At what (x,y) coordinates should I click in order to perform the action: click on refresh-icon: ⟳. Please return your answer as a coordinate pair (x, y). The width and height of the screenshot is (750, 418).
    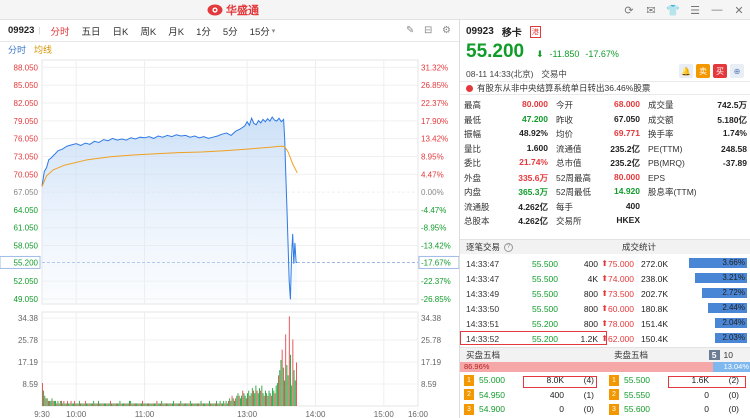
    Looking at the image, I should click on (629, 10).